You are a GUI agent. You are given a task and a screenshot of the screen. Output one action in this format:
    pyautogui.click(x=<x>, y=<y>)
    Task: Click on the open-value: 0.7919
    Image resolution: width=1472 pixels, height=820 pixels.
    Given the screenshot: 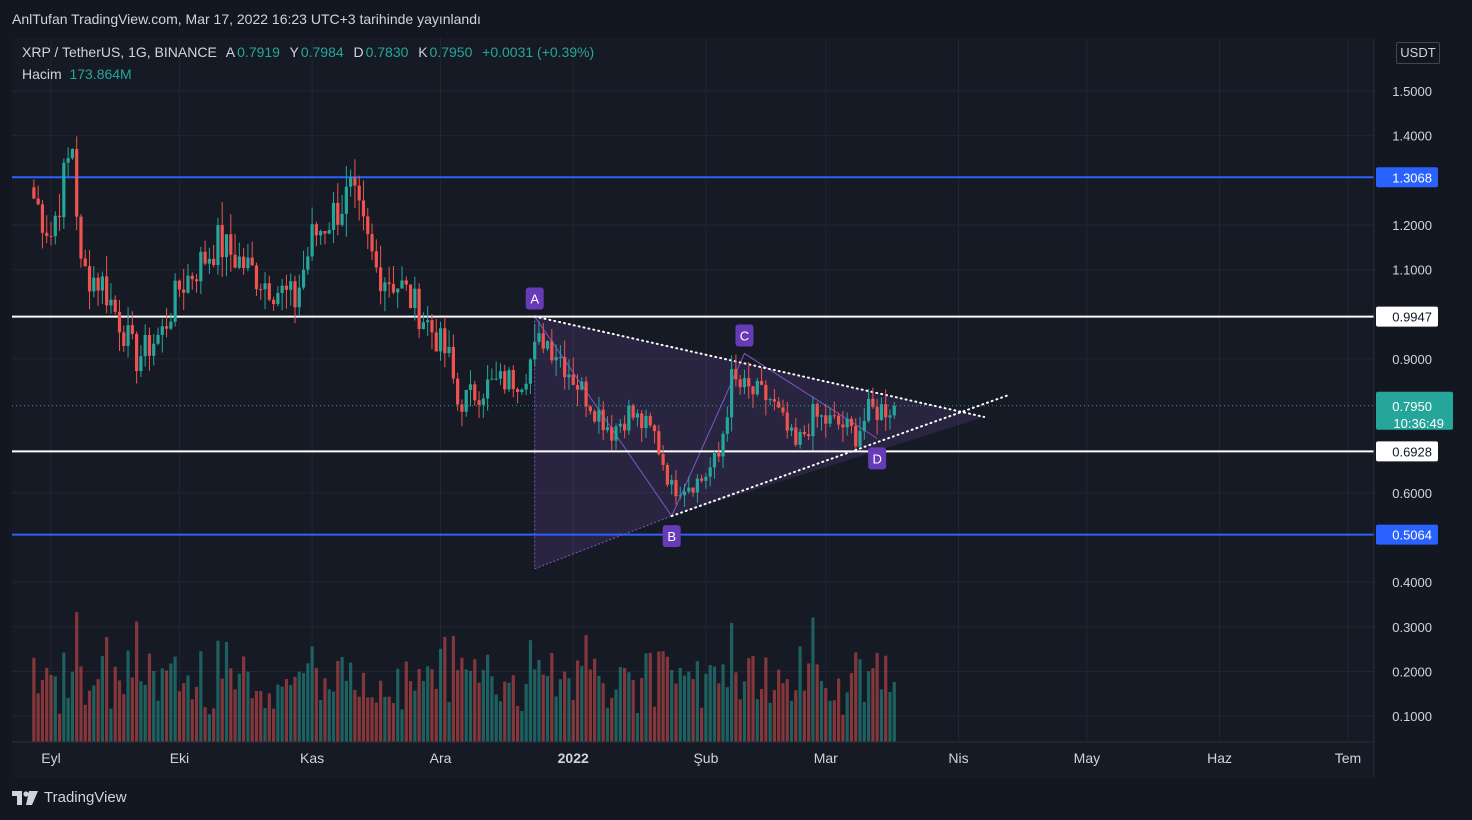 What is the action you would take?
    pyautogui.click(x=258, y=52)
    